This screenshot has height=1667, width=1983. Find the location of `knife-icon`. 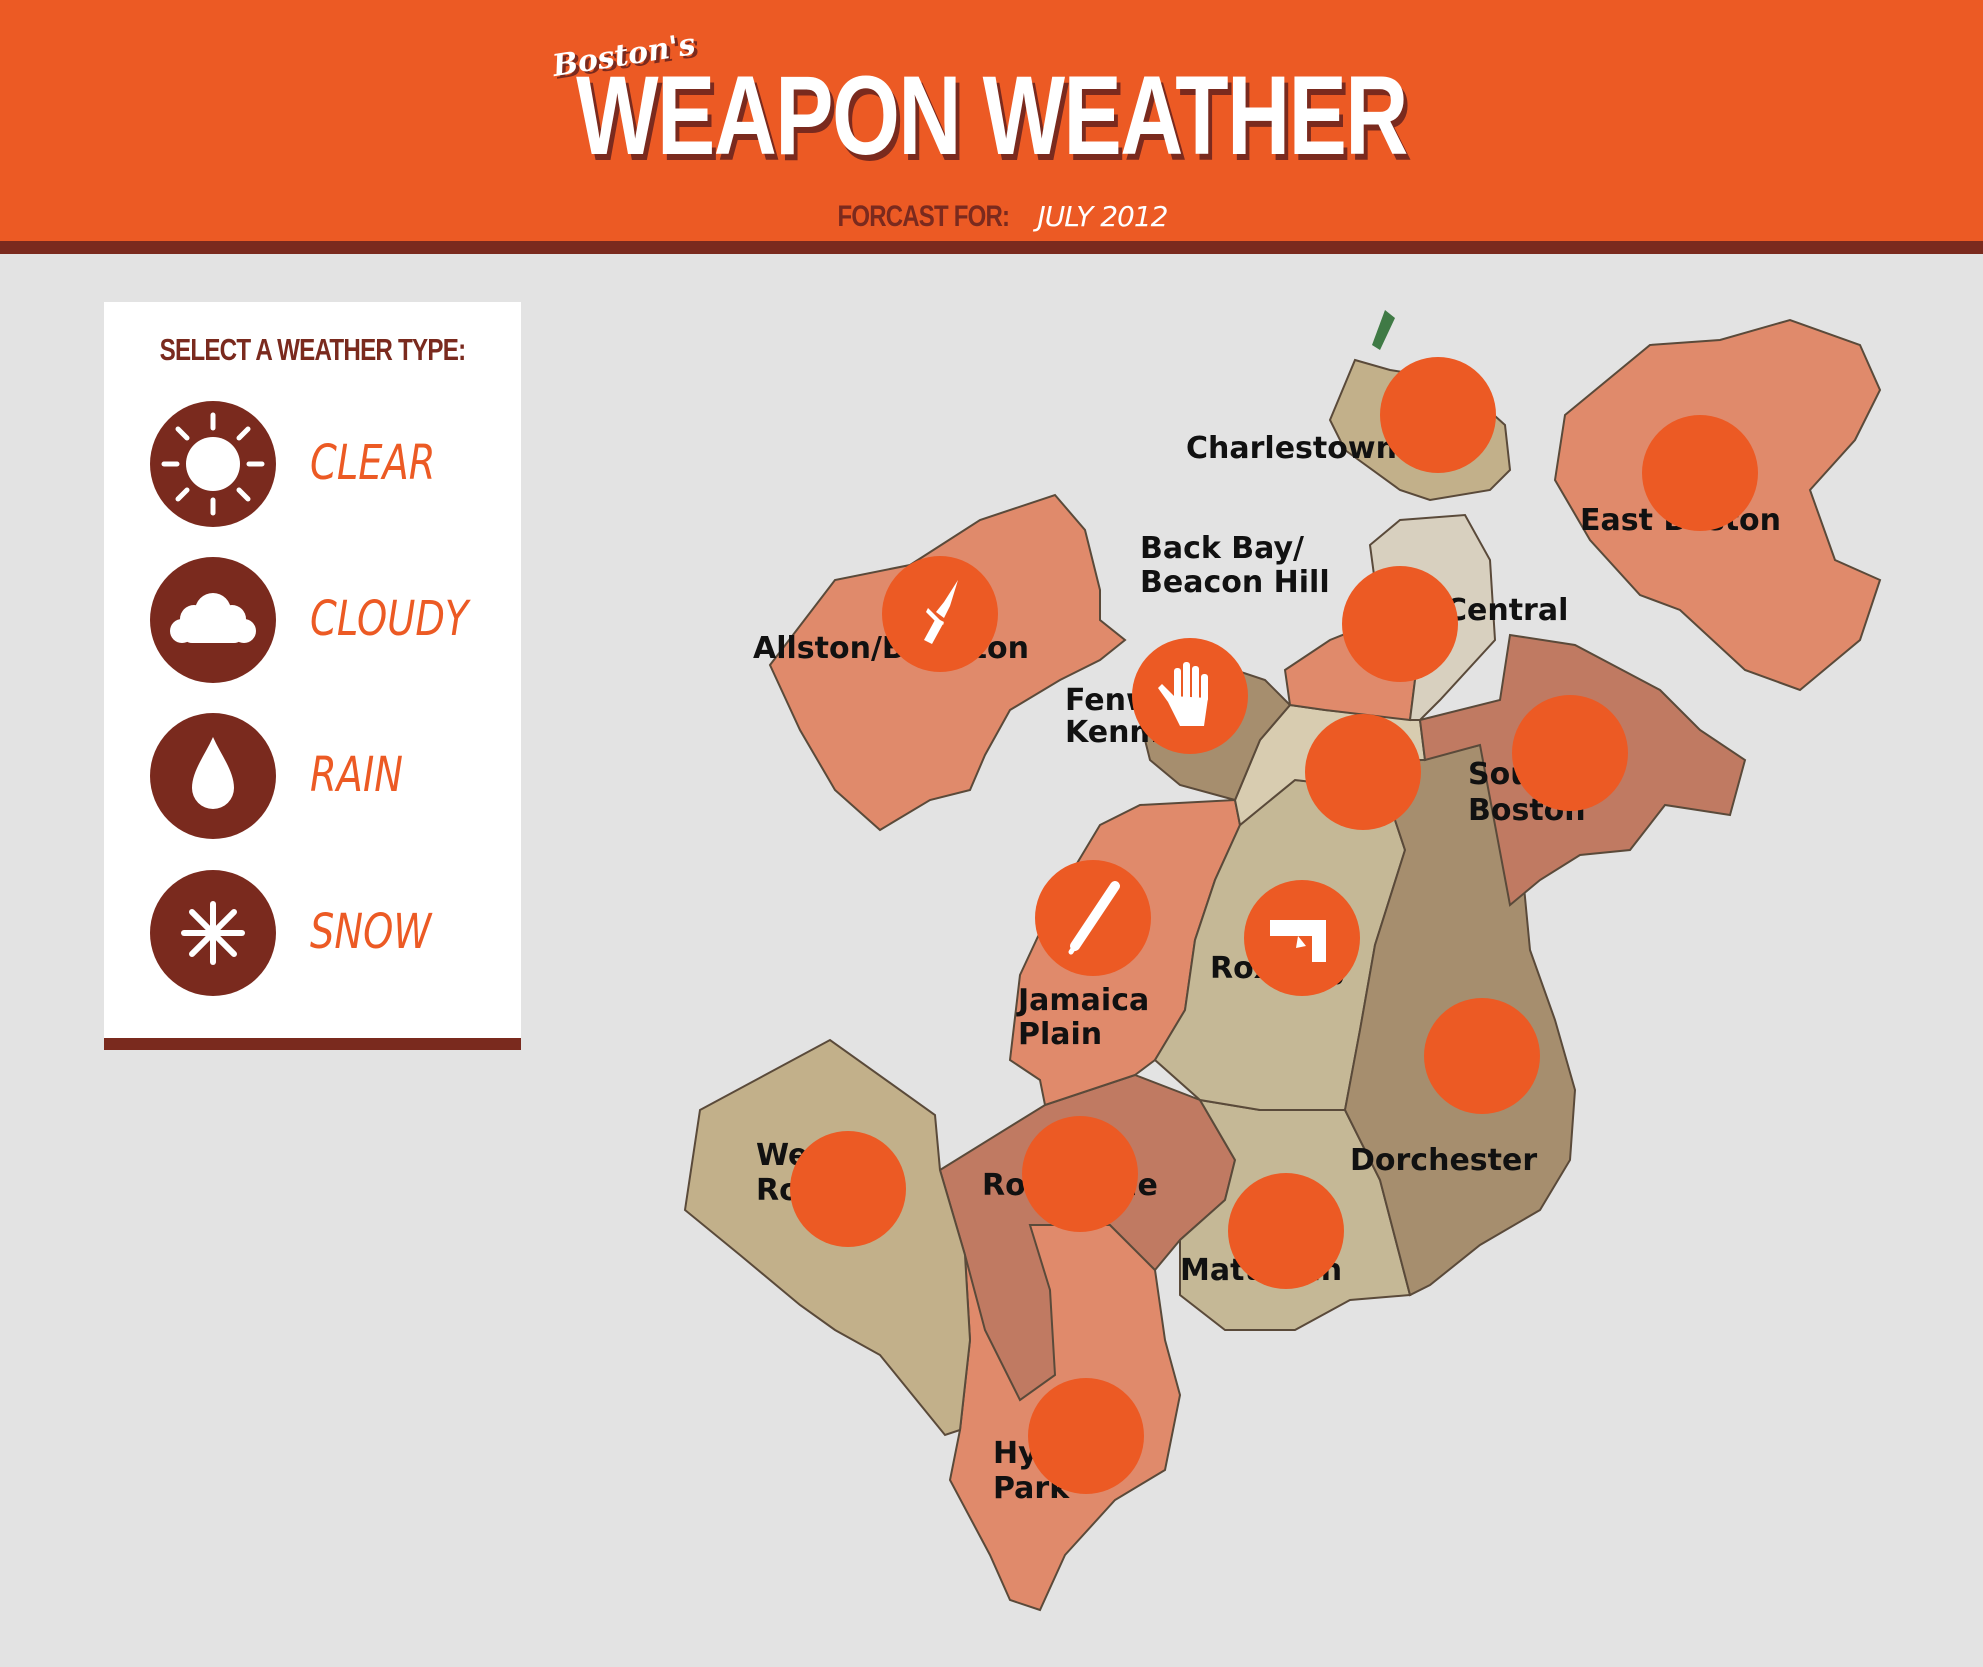

knife-icon is located at coordinates (941, 612).